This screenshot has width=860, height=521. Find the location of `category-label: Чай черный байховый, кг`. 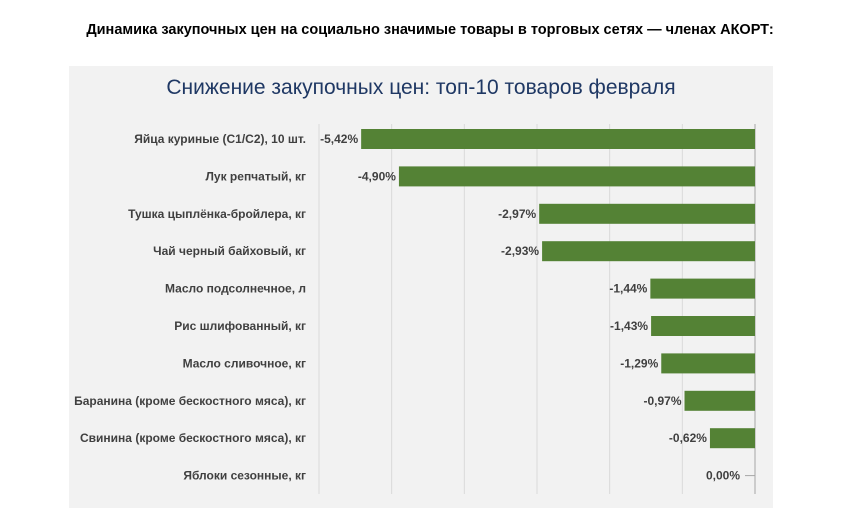

category-label: Чай черный байховый, кг is located at coordinates (229, 251).